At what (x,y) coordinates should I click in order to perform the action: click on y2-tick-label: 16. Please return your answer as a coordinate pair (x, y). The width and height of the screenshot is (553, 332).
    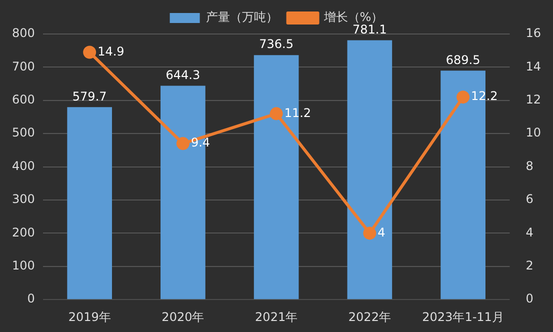
    Looking at the image, I should click on (534, 33).